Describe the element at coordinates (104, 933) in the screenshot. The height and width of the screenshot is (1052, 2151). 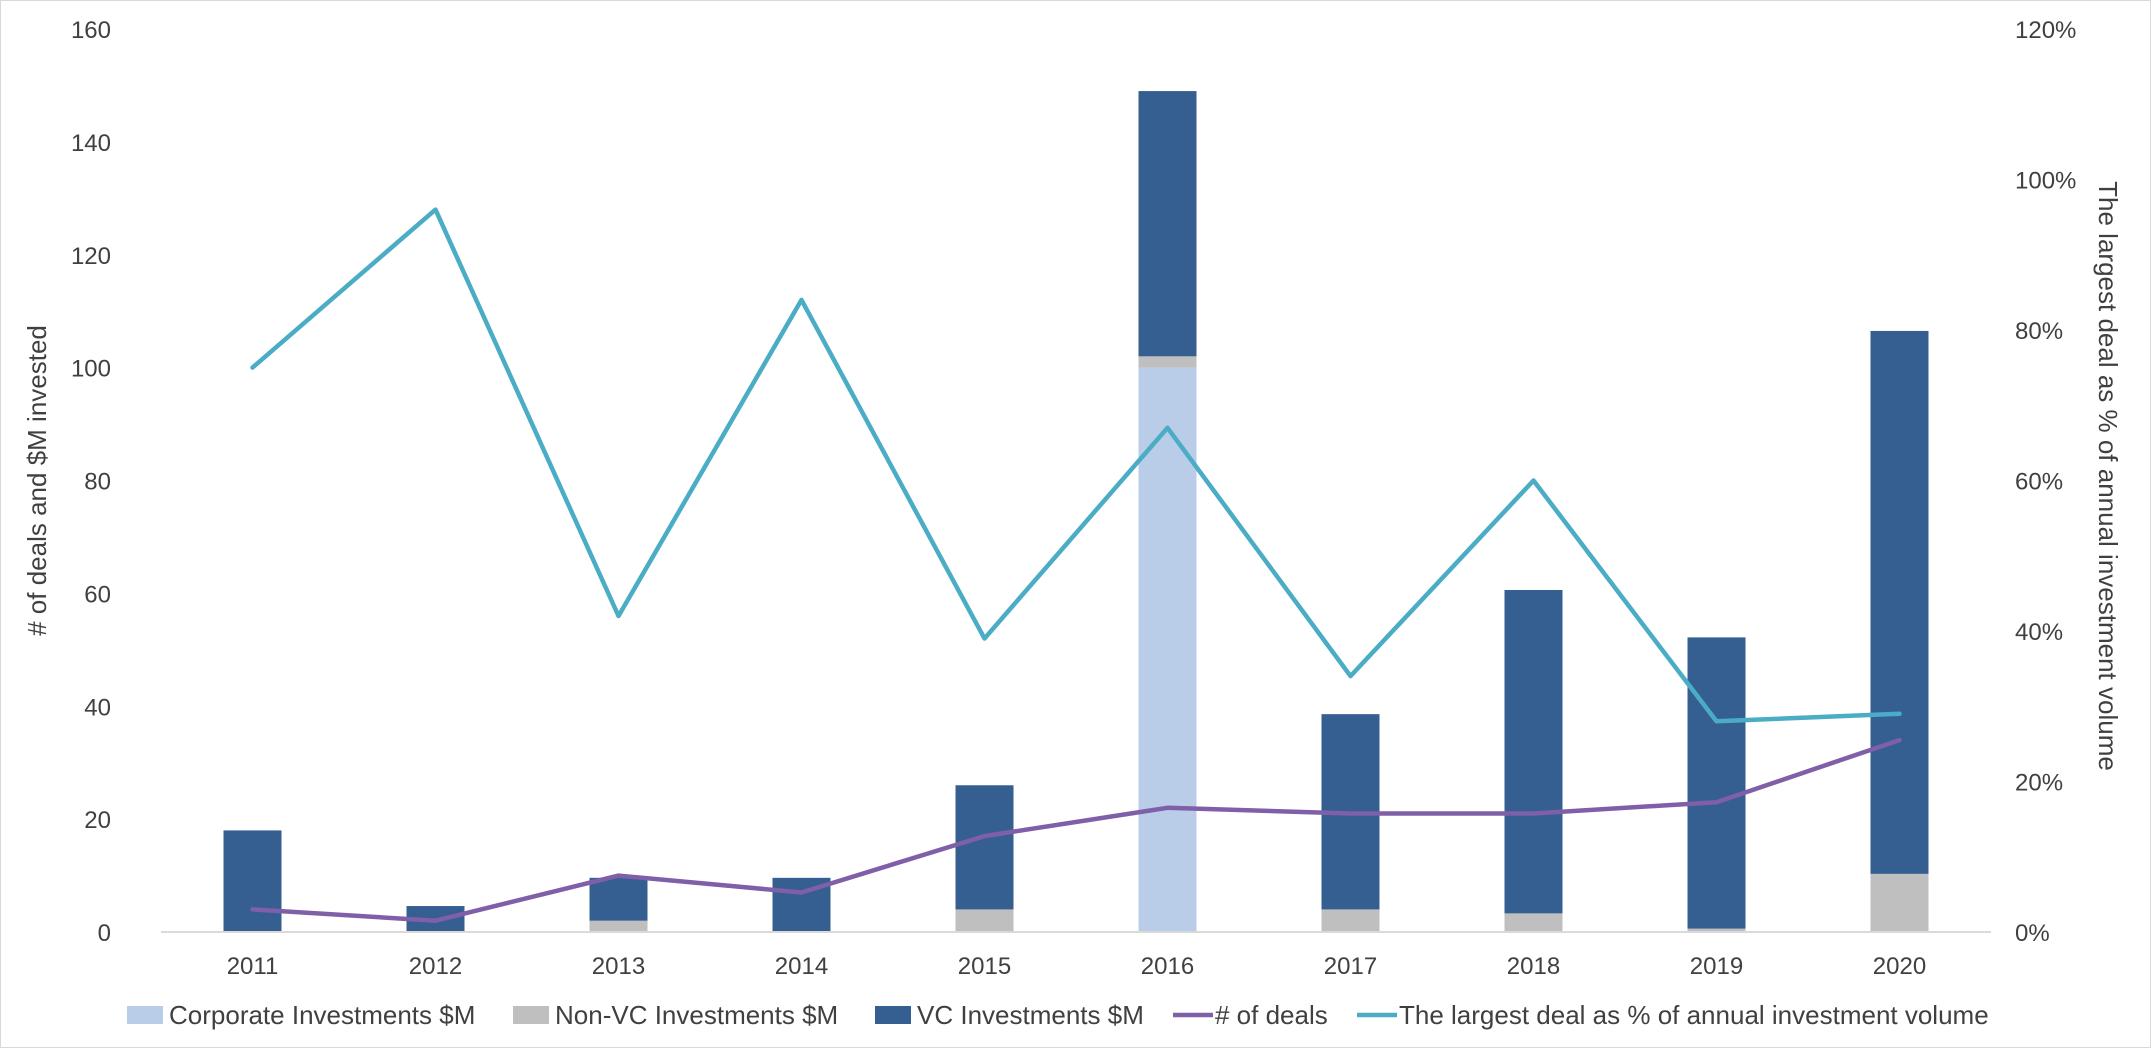
I see `y-tick-label: 0` at that location.